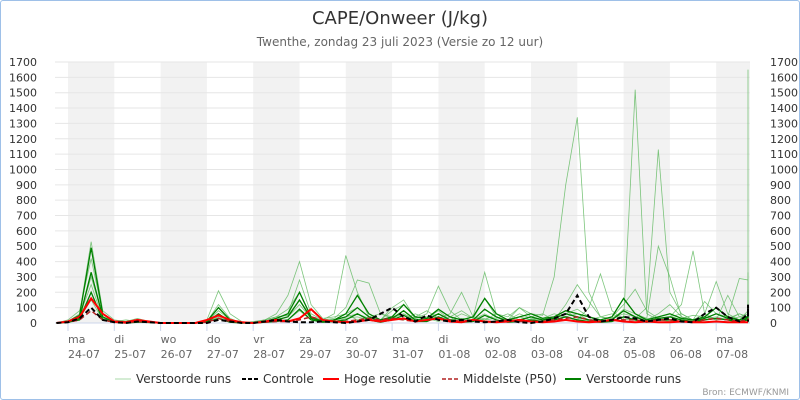 Image resolution: width=800 pixels, height=400 pixels. Describe the element at coordinates (784, 154) in the screenshot. I see `y-tick-label-right: 1100` at that location.